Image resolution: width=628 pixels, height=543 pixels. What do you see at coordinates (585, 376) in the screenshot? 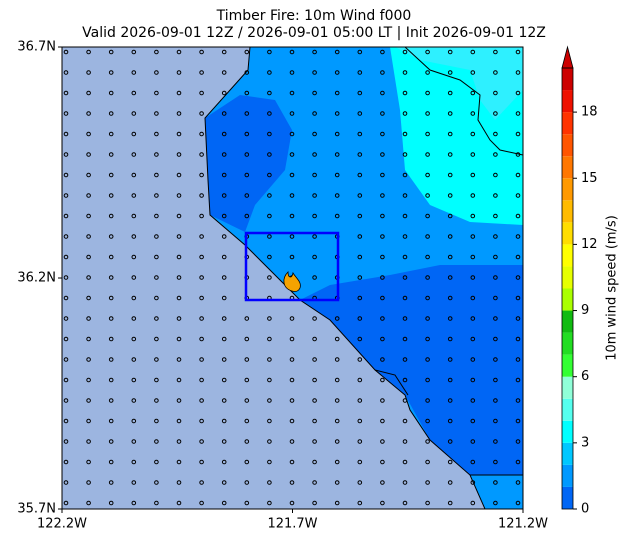
I see `colorbar-tick-label: 6` at bounding box center [585, 376].